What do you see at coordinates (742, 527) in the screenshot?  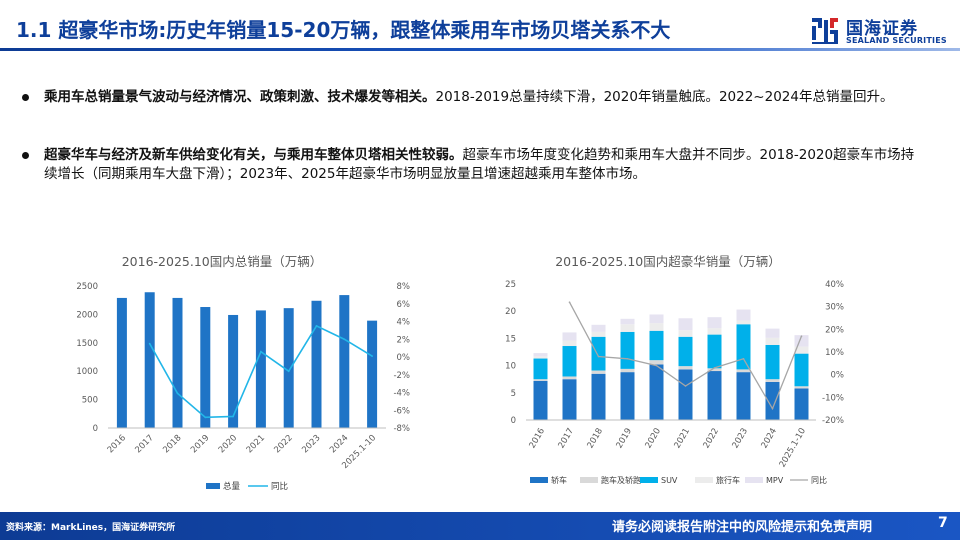 I see `disclaimer-link: 请务必阅读报告附注中的风险提示和免责声明` at bounding box center [742, 527].